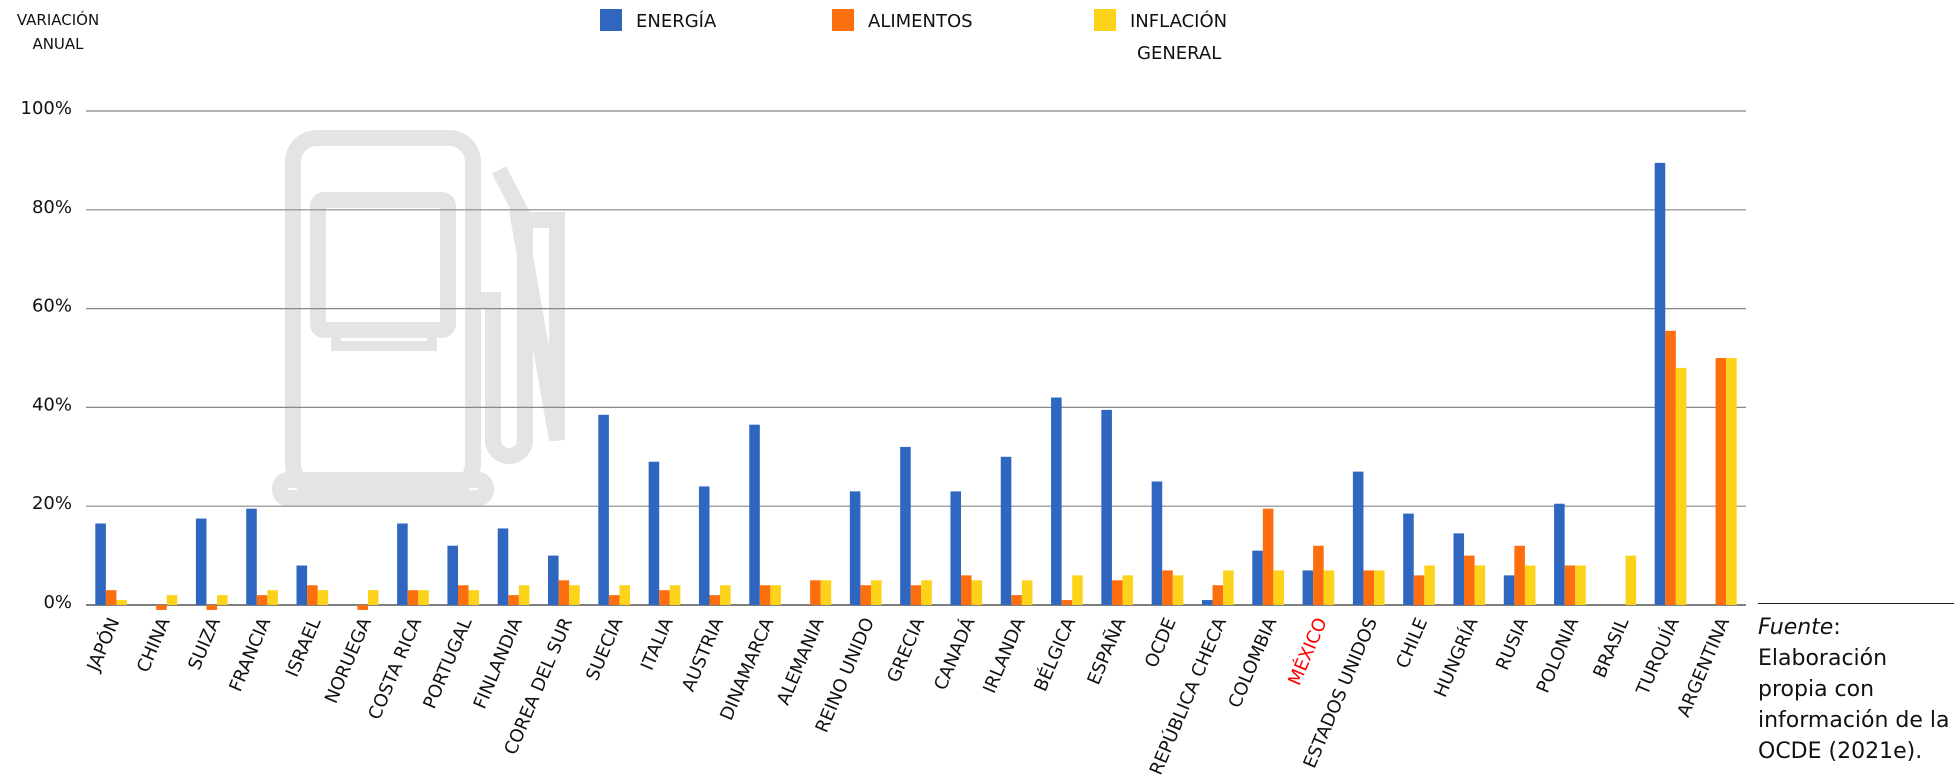 The width and height of the screenshot is (1958, 780). What do you see at coordinates (52, 503) in the screenshot?
I see `y-tick-label: 20%` at bounding box center [52, 503].